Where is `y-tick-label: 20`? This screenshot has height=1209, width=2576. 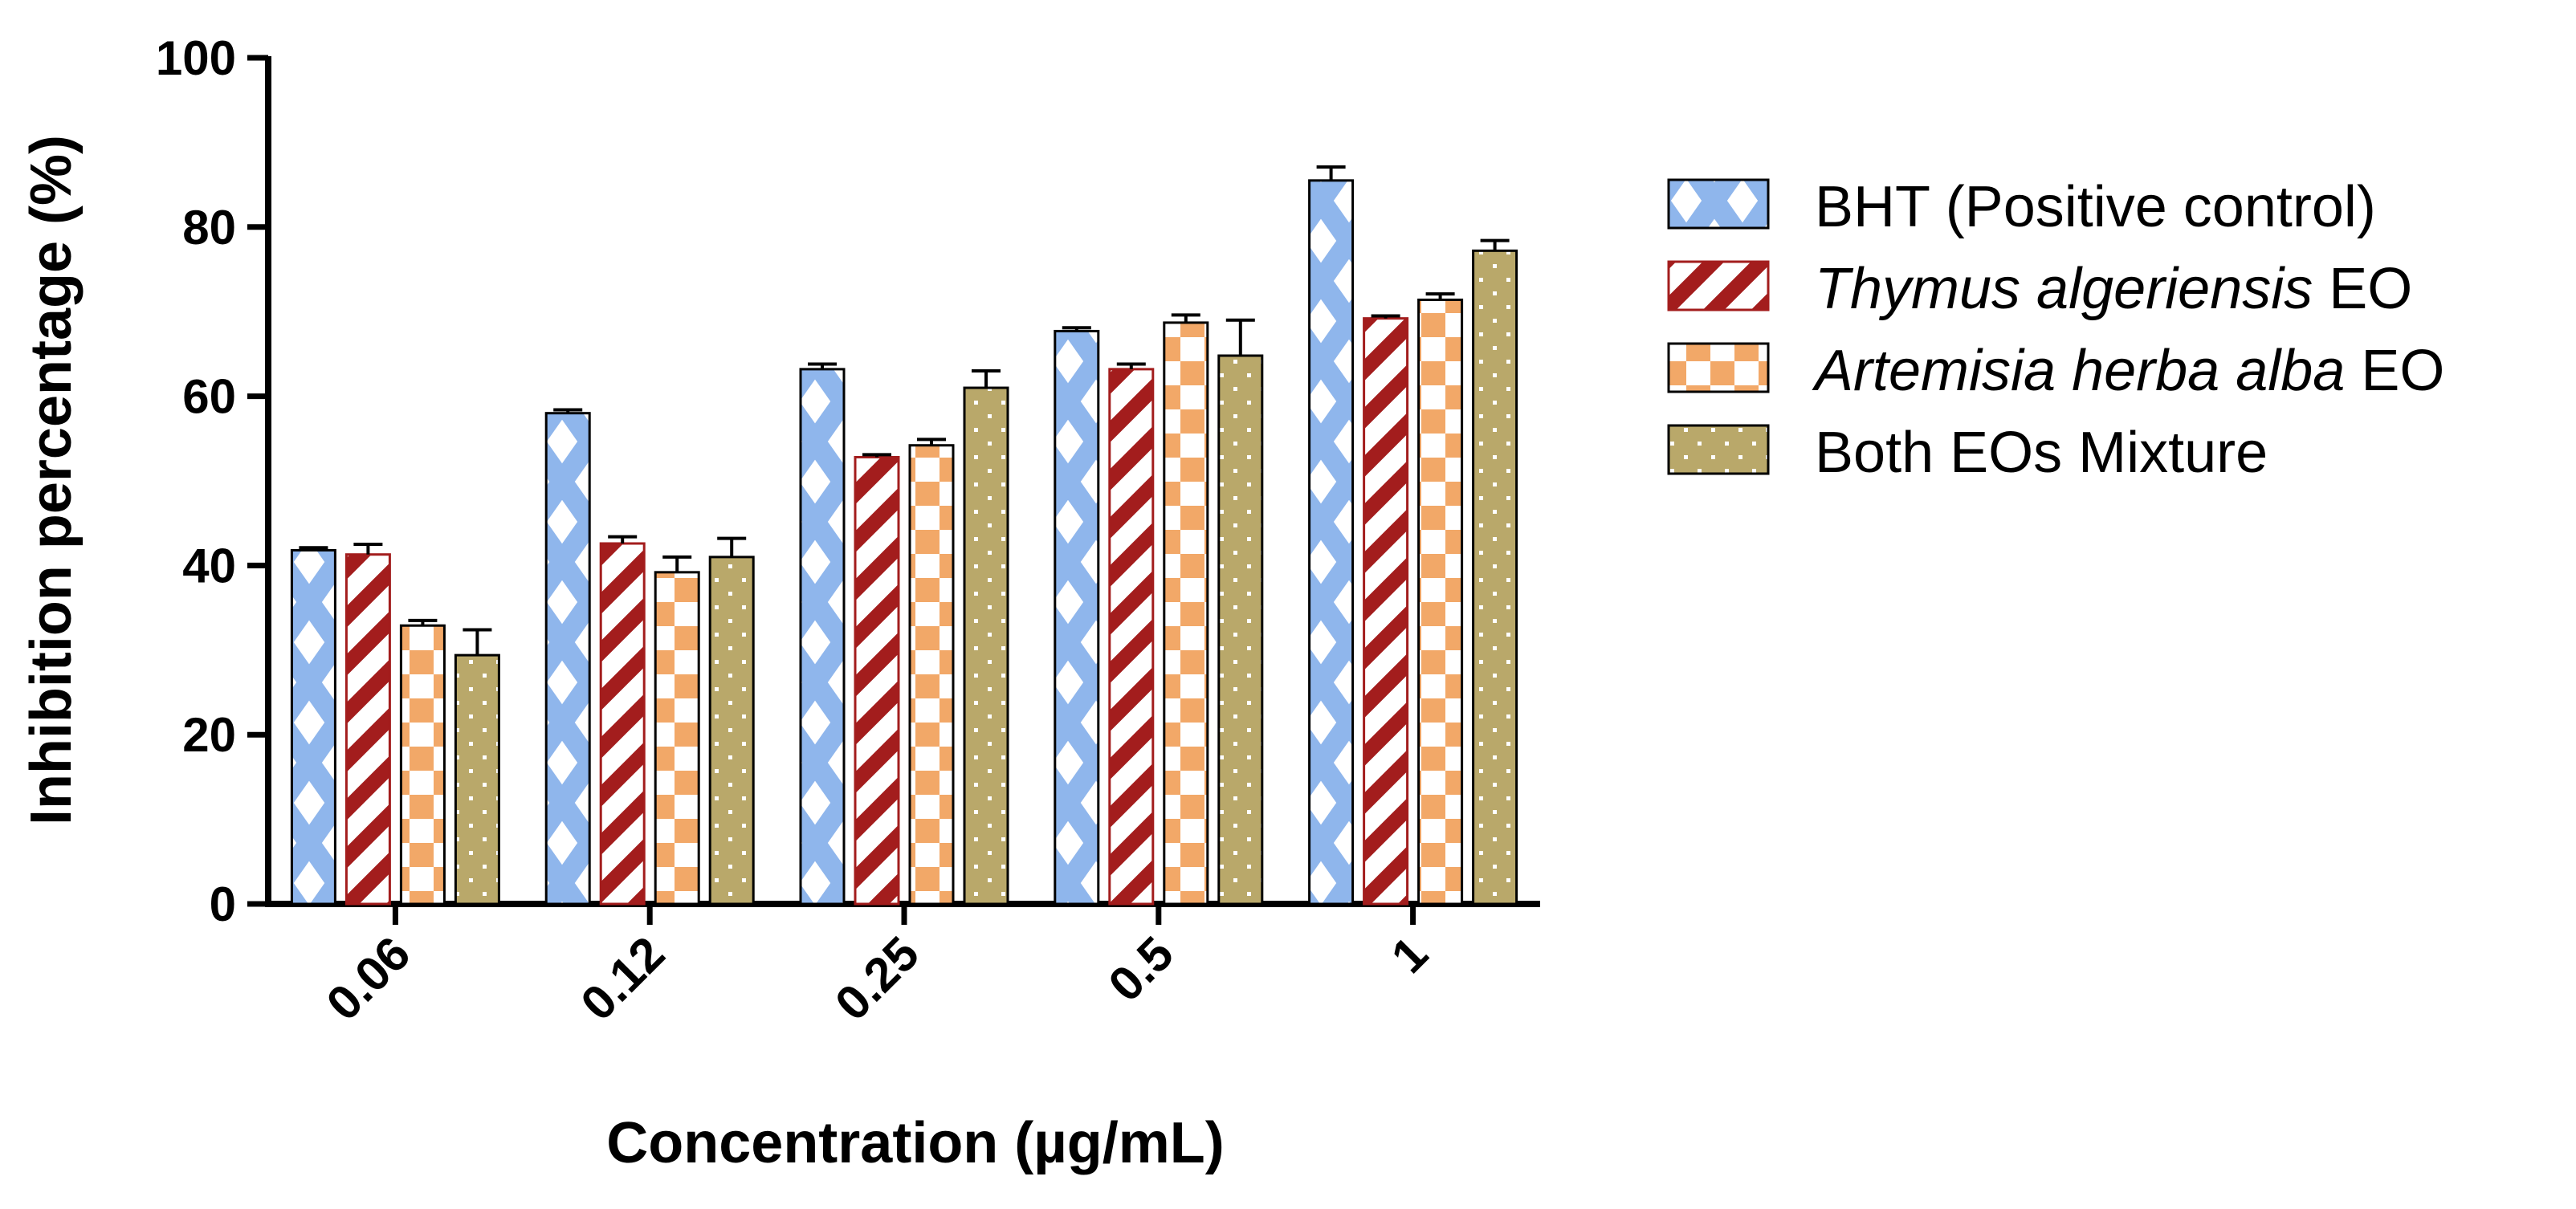 y-tick-label: 20 is located at coordinates (209, 735).